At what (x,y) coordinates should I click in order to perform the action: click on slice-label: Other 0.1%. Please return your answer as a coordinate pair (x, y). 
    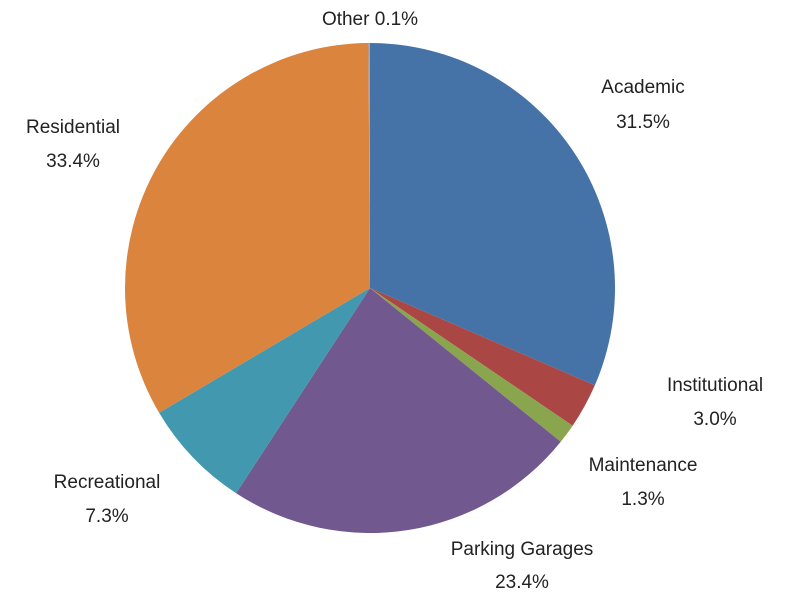
    Looking at the image, I should click on (370, 19).